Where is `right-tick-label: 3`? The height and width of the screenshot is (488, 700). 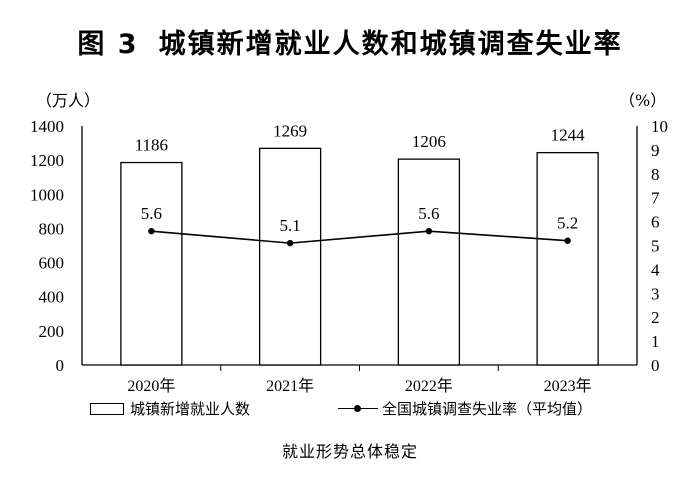
right-tick-label: 3 is located at coordinates (655, 293).